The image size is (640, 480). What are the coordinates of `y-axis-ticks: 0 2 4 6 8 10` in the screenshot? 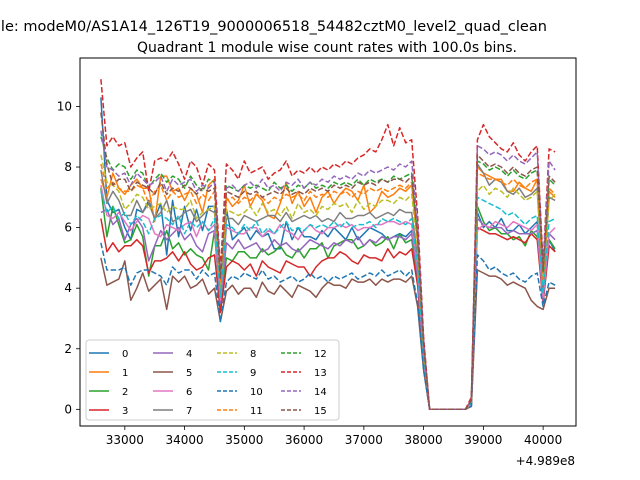 It's located at (68, 257).